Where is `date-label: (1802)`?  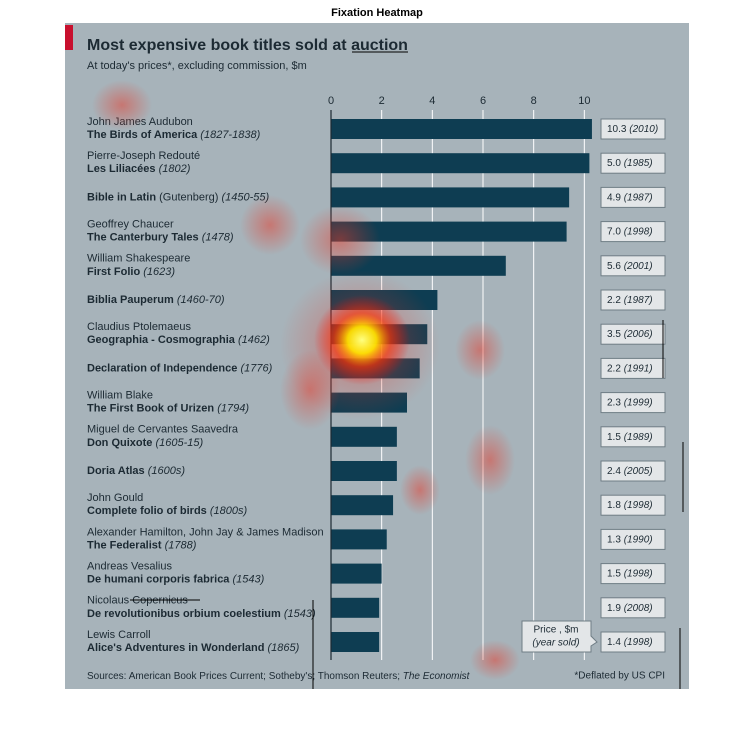 date-label: (1802) is located at coordinates (175, 169).